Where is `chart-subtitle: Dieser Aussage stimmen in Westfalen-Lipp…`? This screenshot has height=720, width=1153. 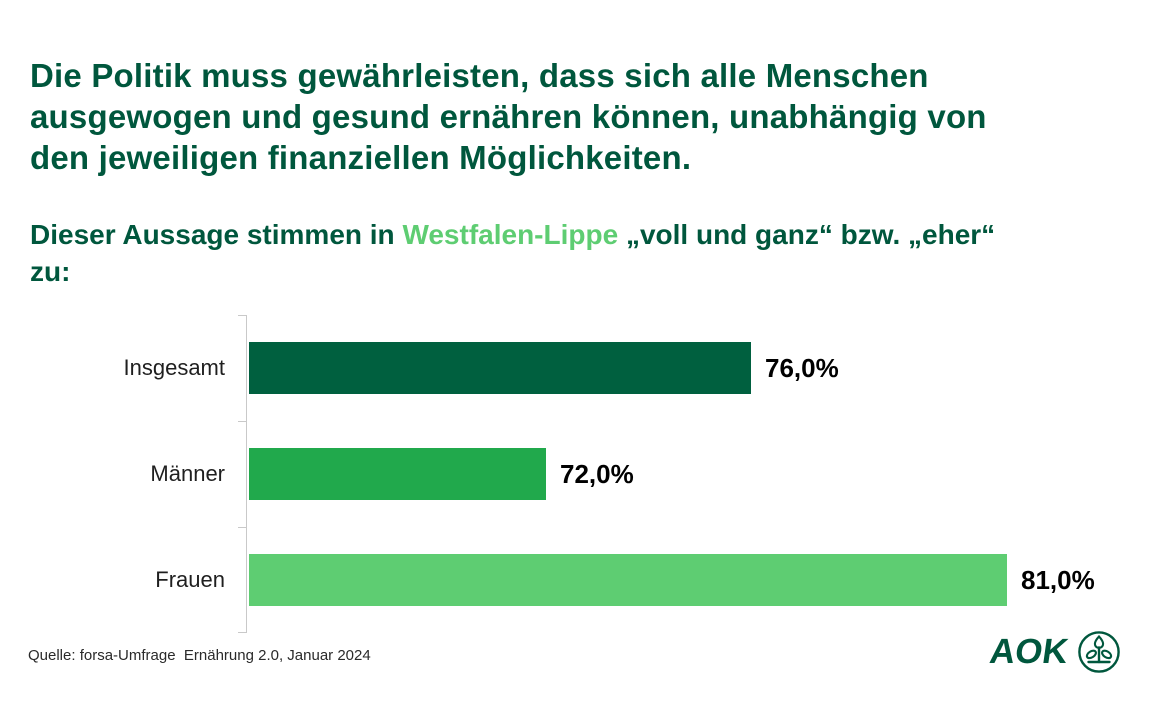
chart-subtitle: Dieser Aussage stimmen in Westfalen-Lipp… is located at coordinates (512, 253).